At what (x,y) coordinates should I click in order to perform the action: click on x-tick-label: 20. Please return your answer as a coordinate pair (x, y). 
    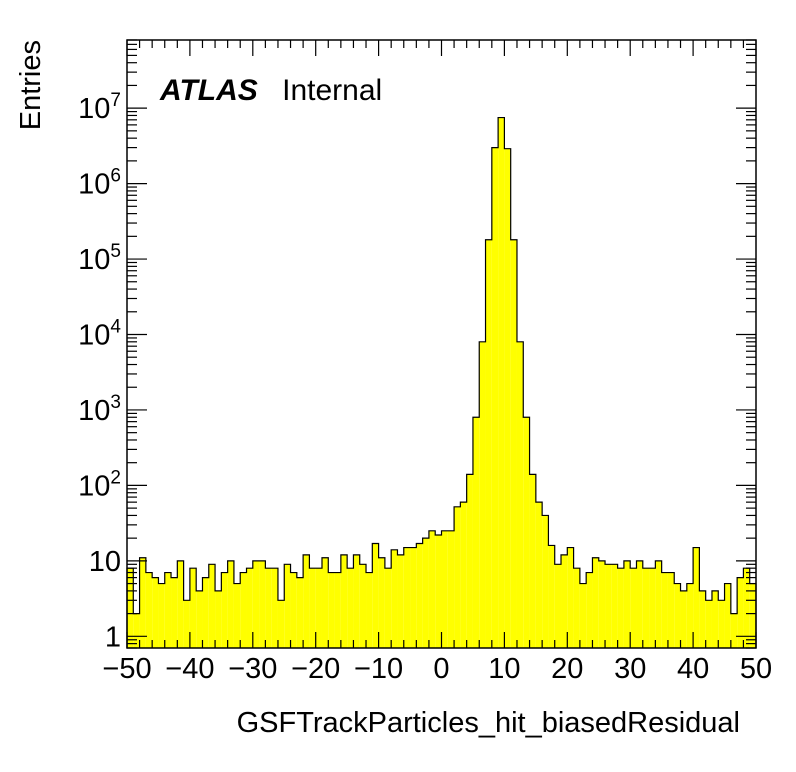
    Looking at the image, I should click on (567, 669).